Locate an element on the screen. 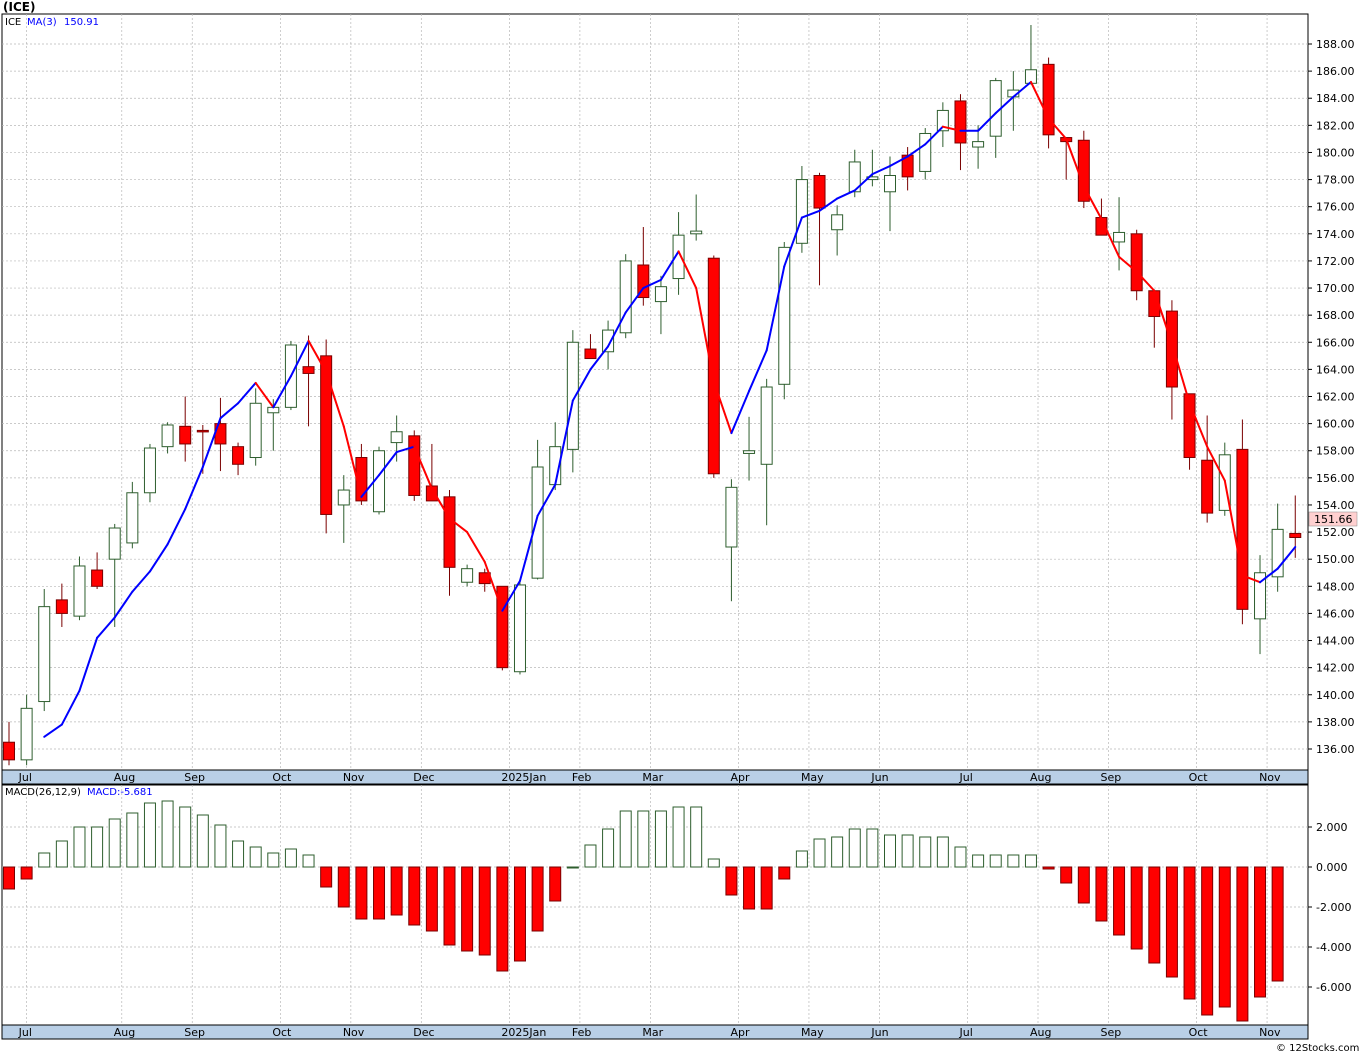  chart-title: (ICE) is located at coordinates (19, 7).